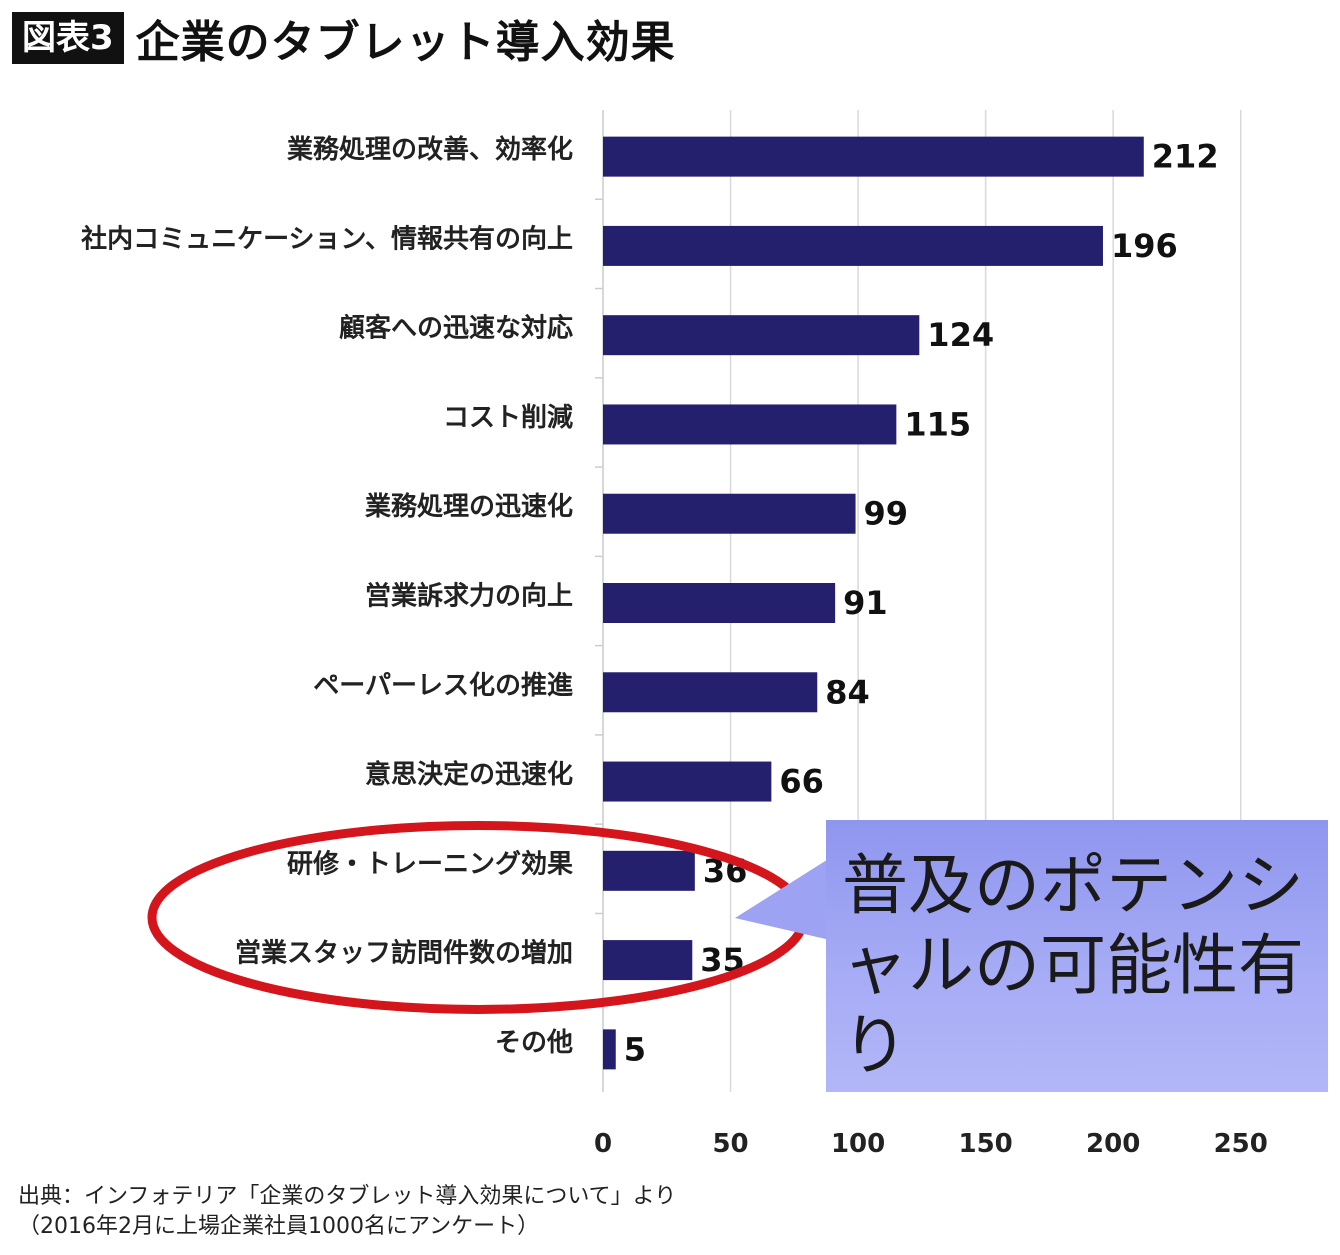 The image size is (1340, 1255). What do you see at coordinates (730, 1144) in the screenshot?
I see `x-tick-label: 50` at bounding box center [730, 1144].